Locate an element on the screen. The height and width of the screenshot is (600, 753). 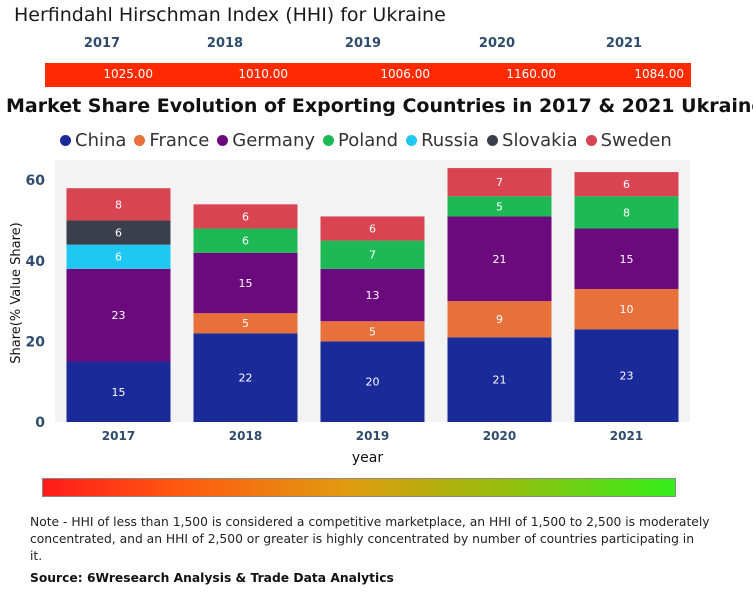
bar-segment-china-2018 is located at coordinates (245, 377).